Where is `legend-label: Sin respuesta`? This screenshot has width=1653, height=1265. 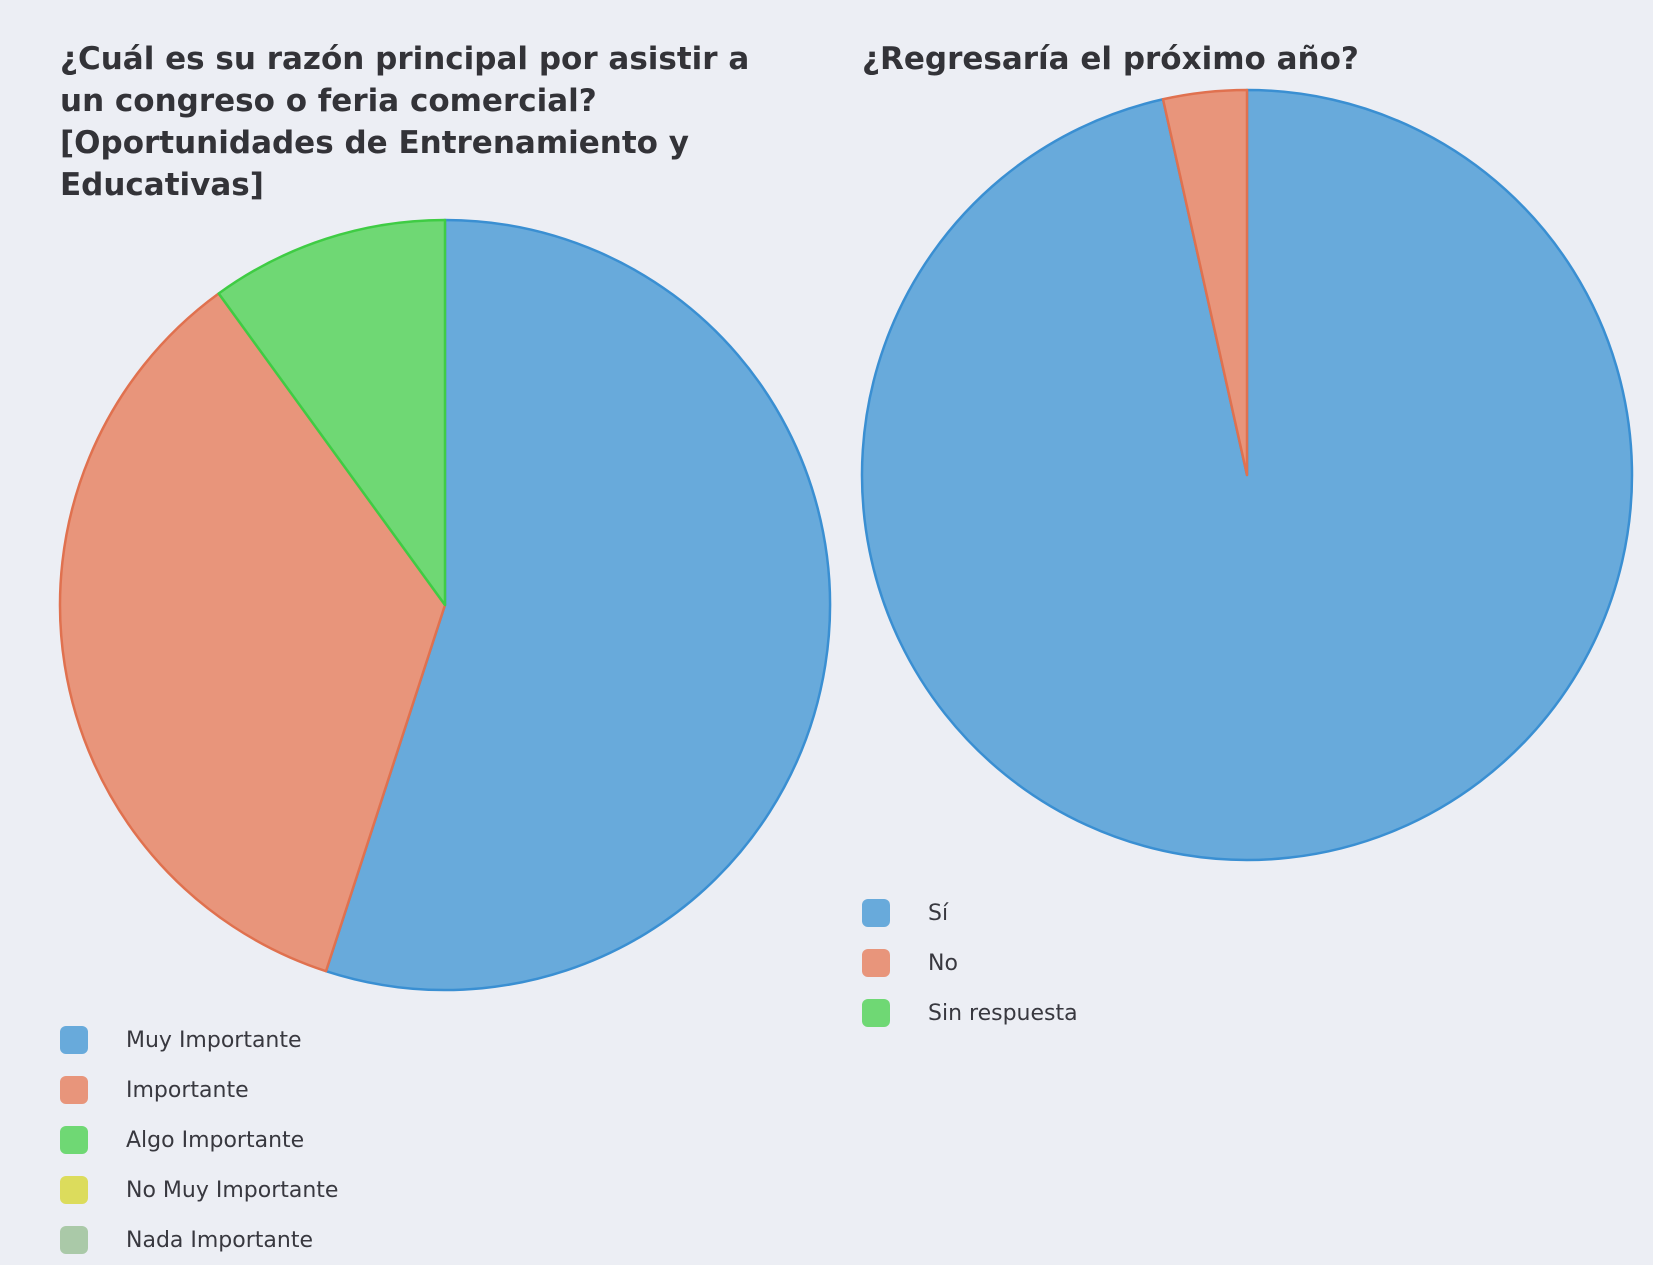
legend-label: Sin respuesta is located at coordinates (1003, 1013).